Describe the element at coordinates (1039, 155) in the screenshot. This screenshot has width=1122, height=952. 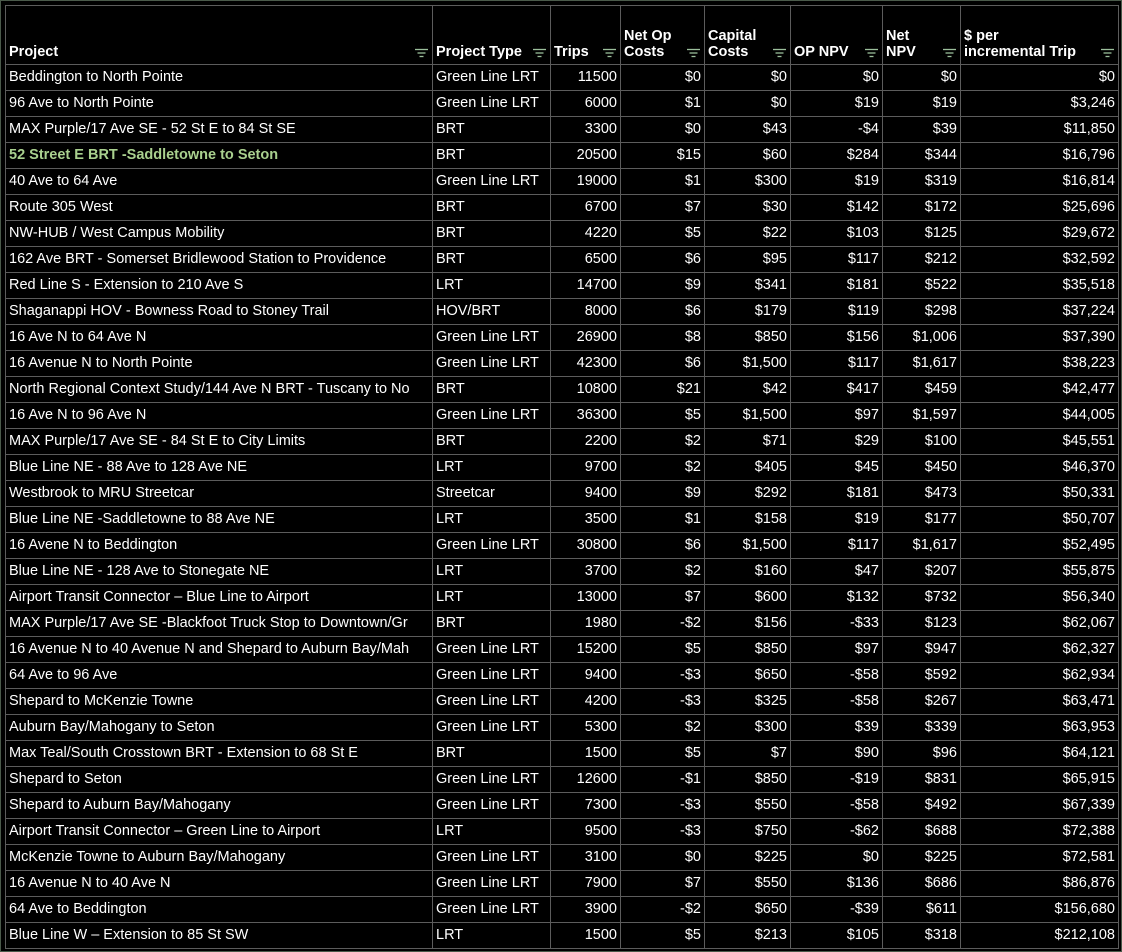
I see `number-cell: $16,796` at that location.